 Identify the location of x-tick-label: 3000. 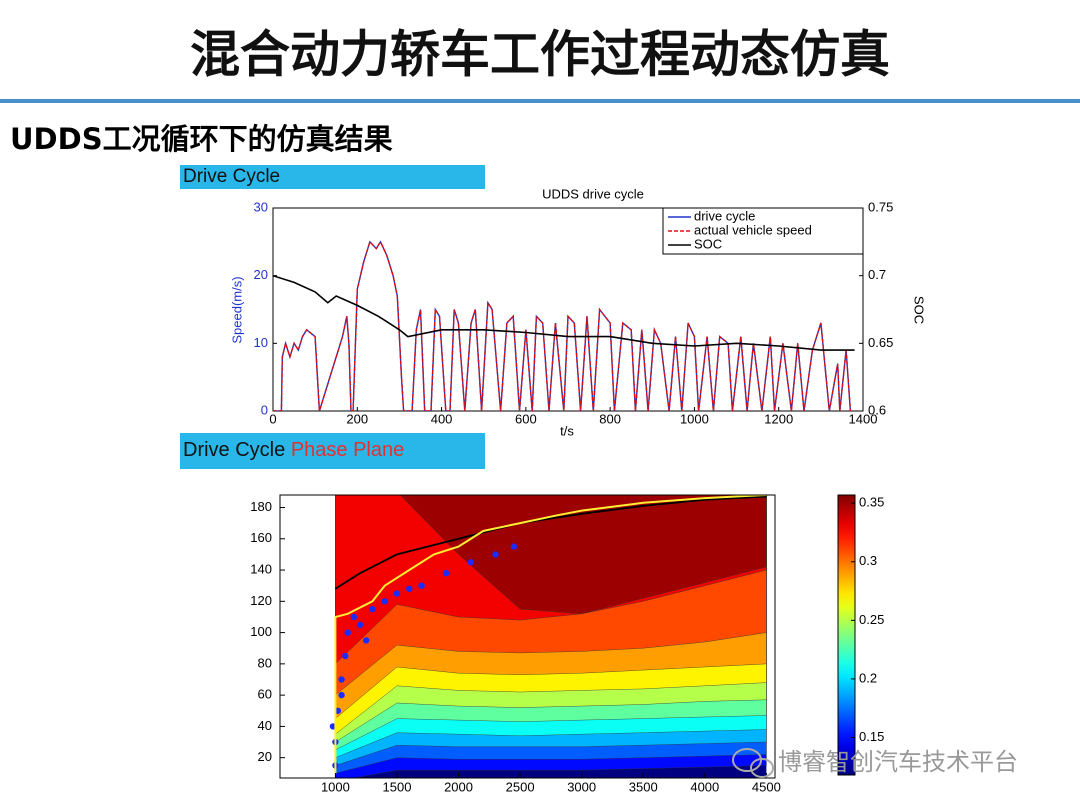
(581, 786).